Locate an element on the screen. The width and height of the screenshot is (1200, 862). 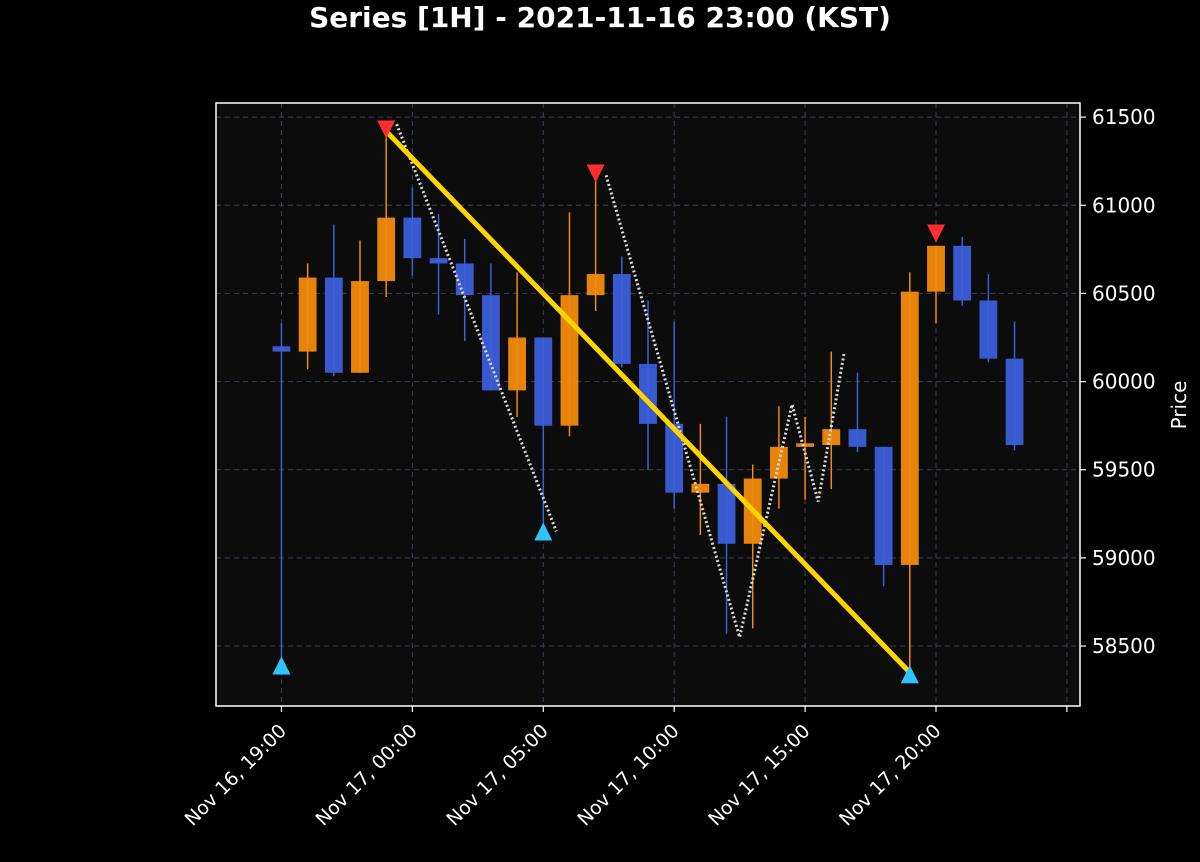
x-tick-label: Nov 17, 20:00 is located at coordinates (890, 775).